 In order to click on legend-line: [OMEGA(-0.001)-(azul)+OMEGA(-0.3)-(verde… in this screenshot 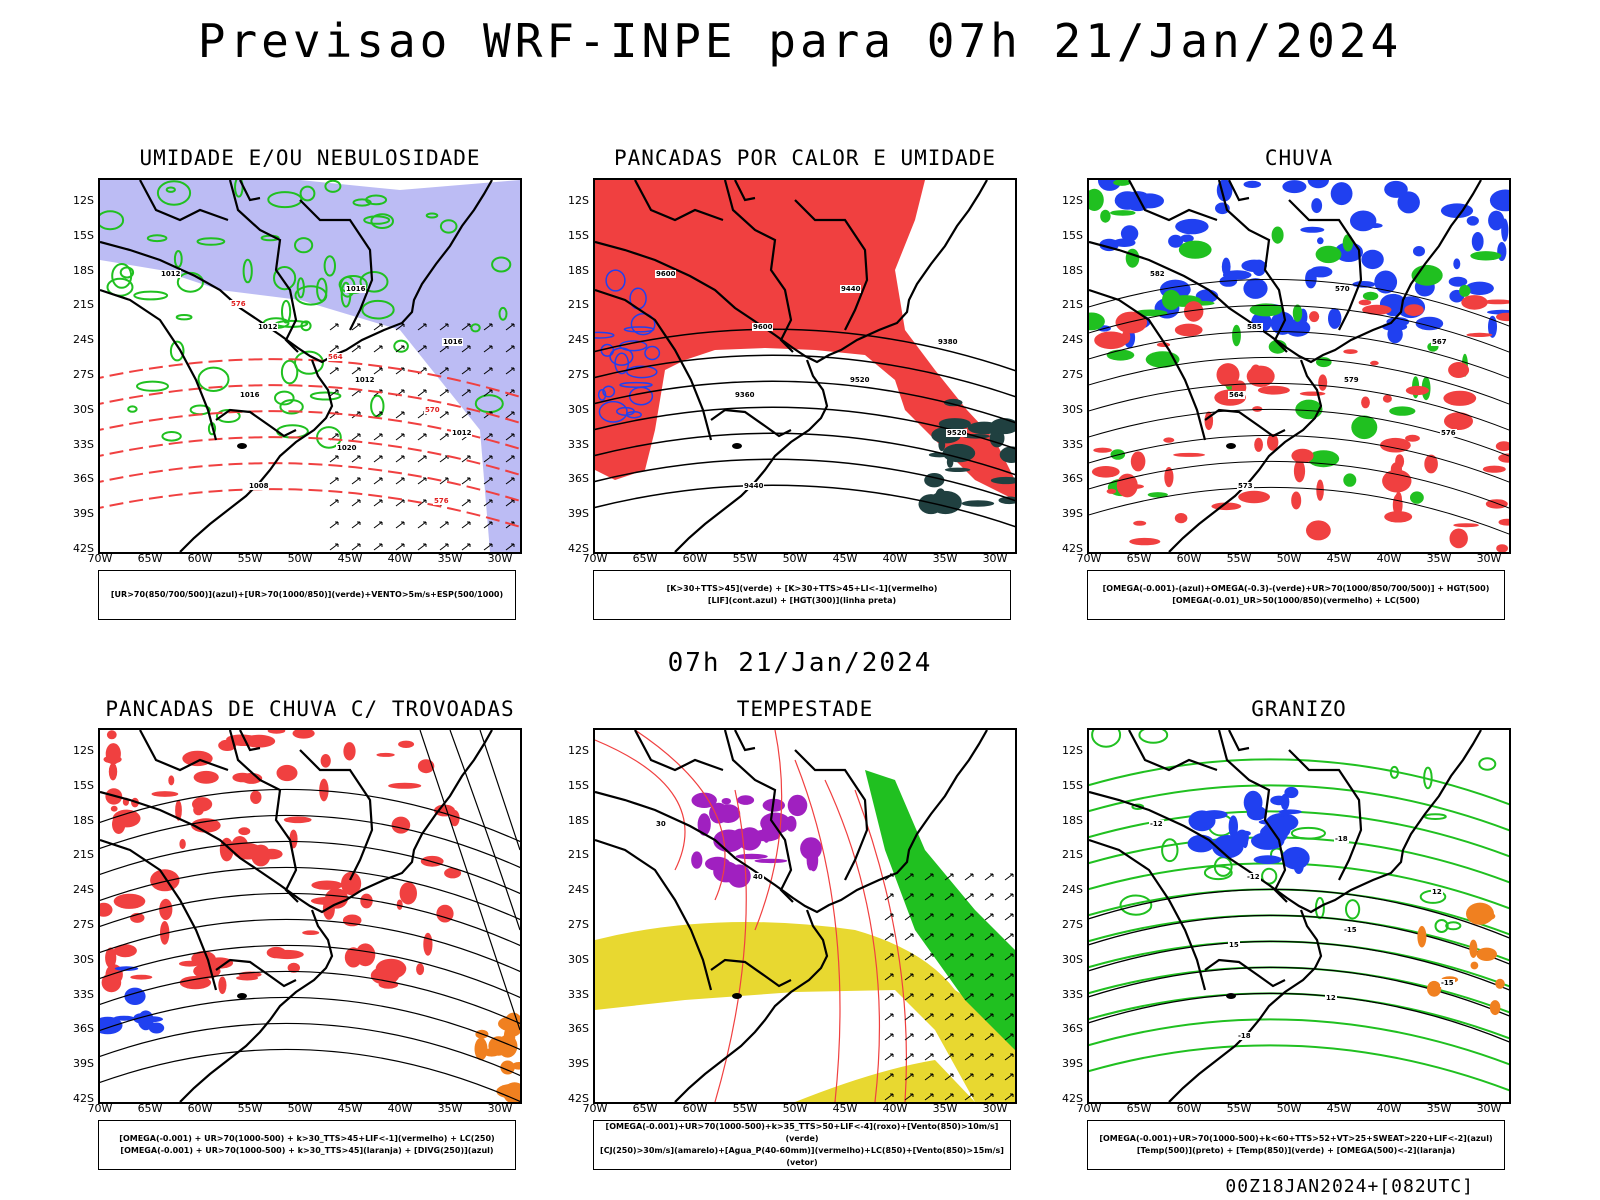, I will do `click(1296, 588)`.